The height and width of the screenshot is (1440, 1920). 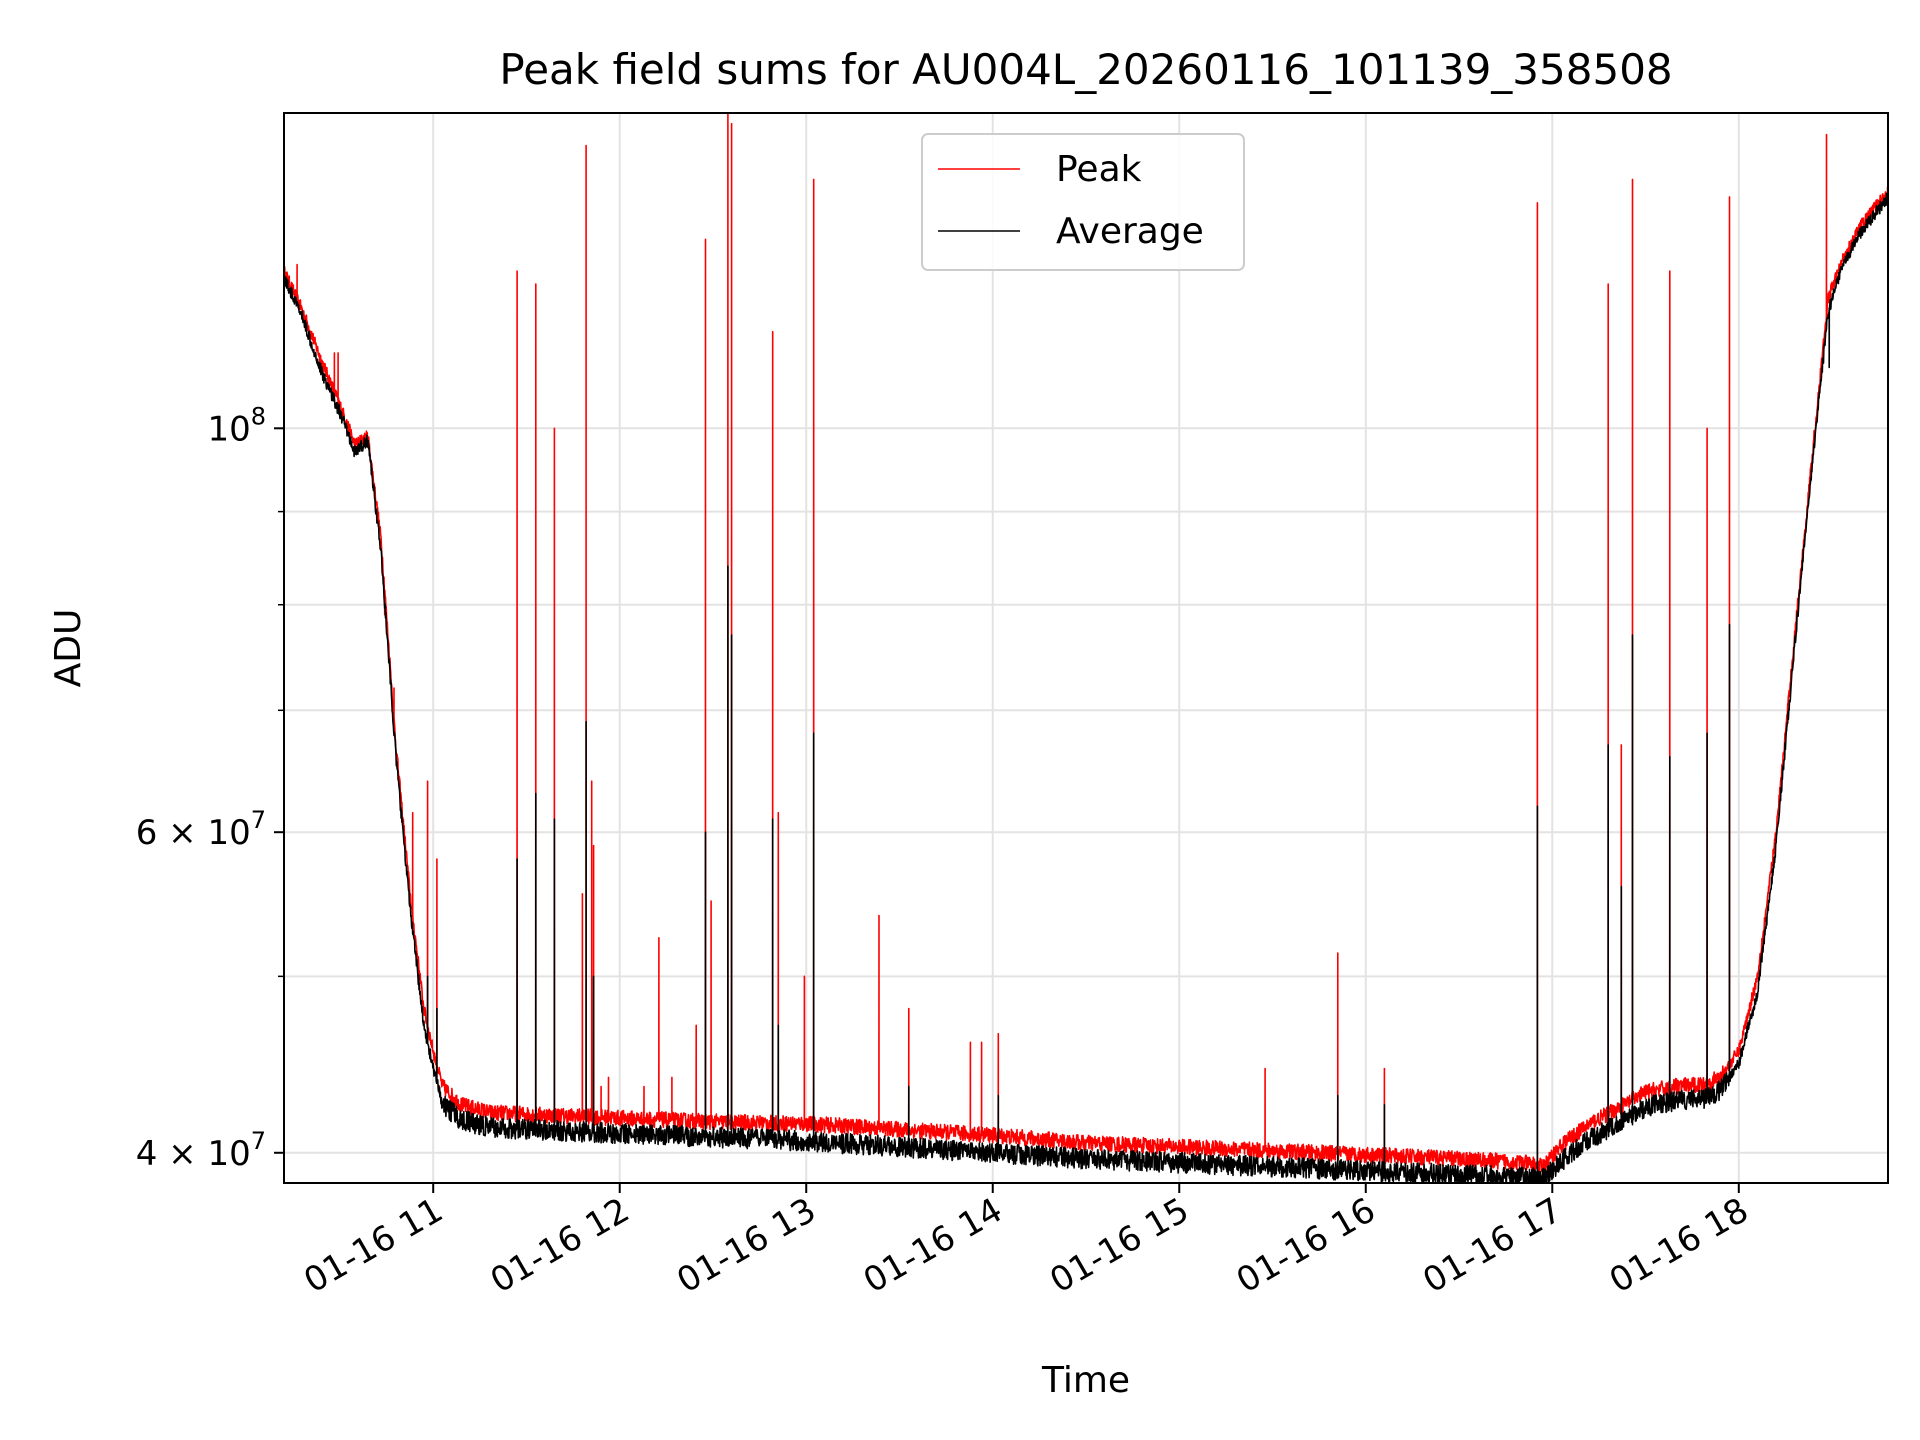 I want to click on y-tick-label: 4 × 10⁷, so click(x=201, y=1150).